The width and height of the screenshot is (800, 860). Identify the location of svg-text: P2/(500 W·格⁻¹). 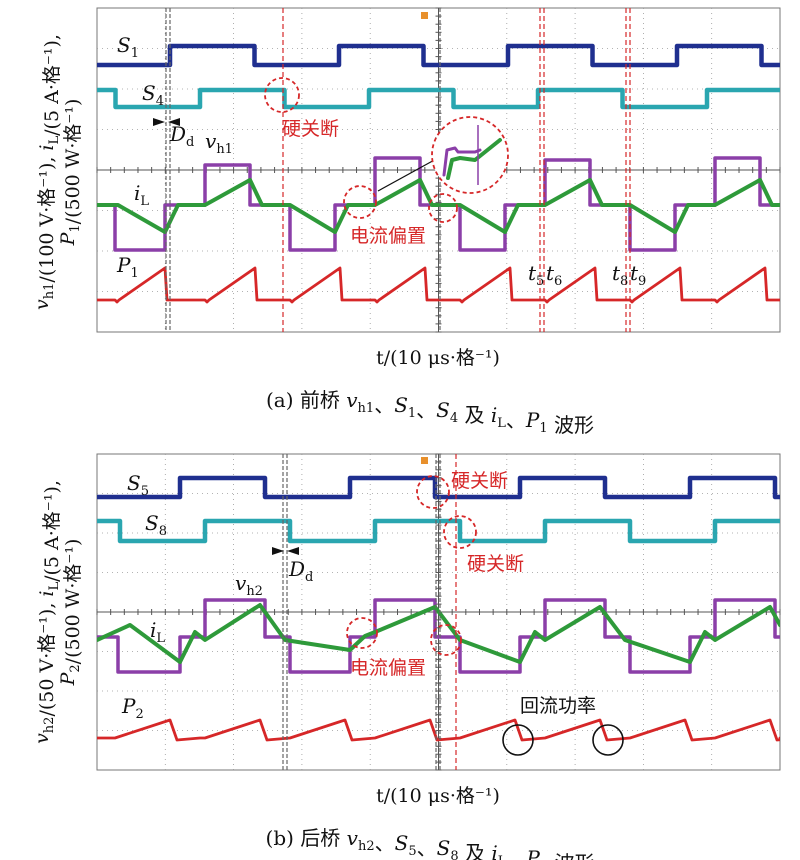
(70, 613).